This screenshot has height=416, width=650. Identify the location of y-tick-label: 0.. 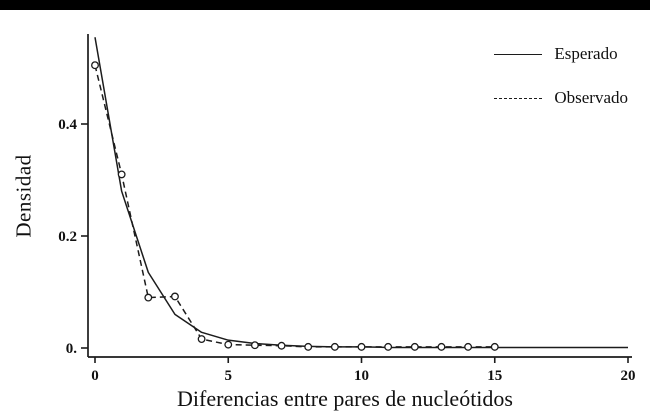
(72, 349).